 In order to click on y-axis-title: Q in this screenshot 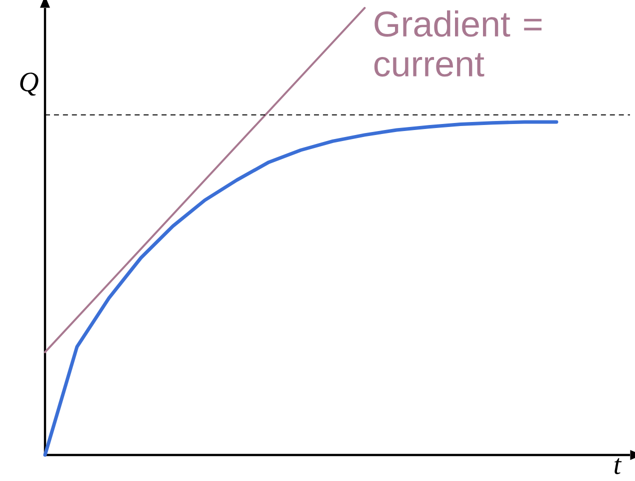, I will do `click(29, 84)`.